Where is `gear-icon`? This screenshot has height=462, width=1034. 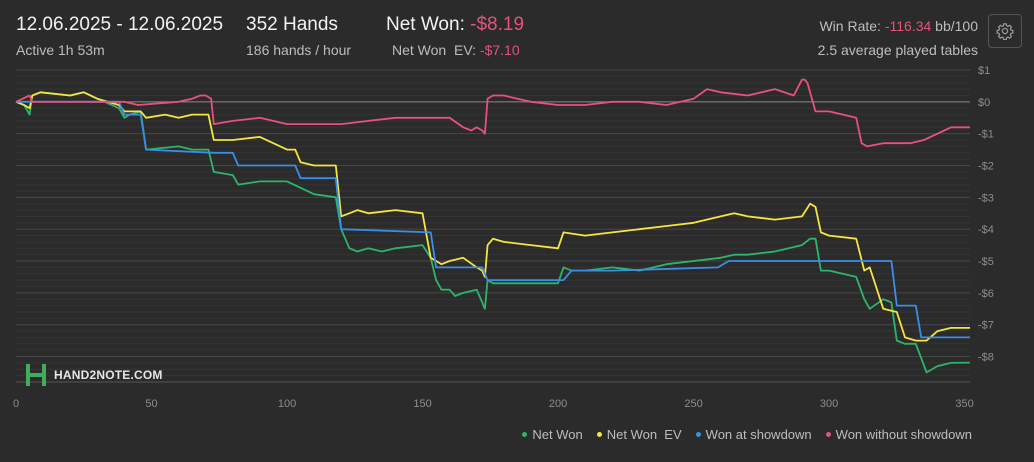
gear-icon is located at coordinates (1005, 31).